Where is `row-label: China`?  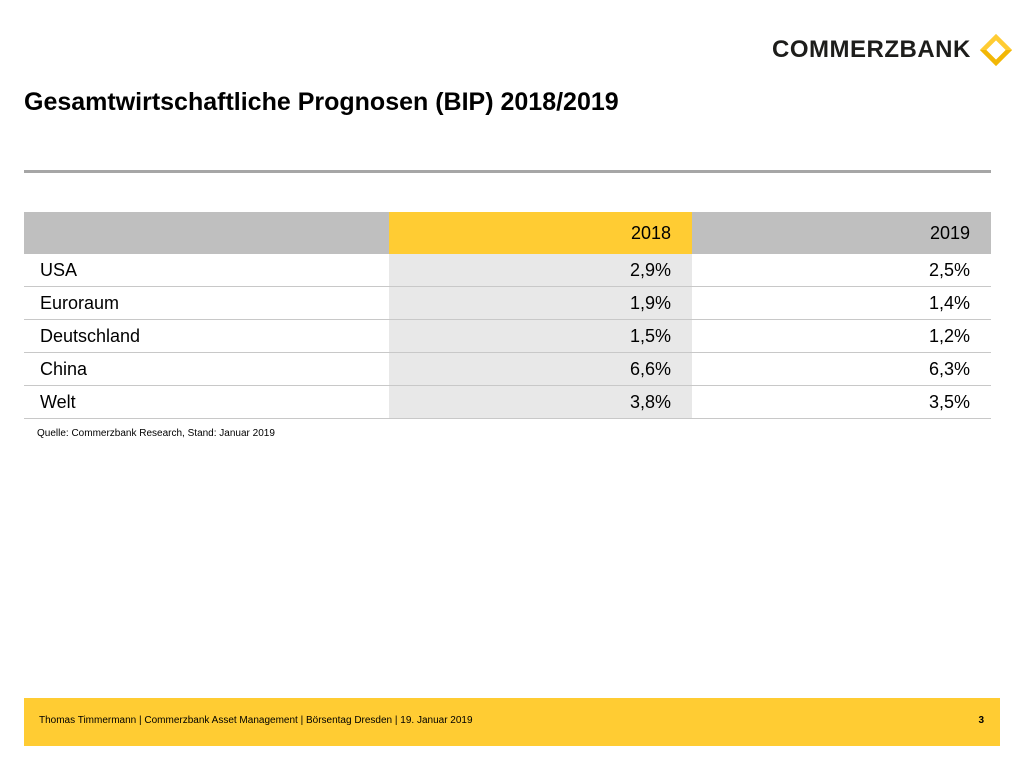
row-label: China is located at coordinates (206, 369).